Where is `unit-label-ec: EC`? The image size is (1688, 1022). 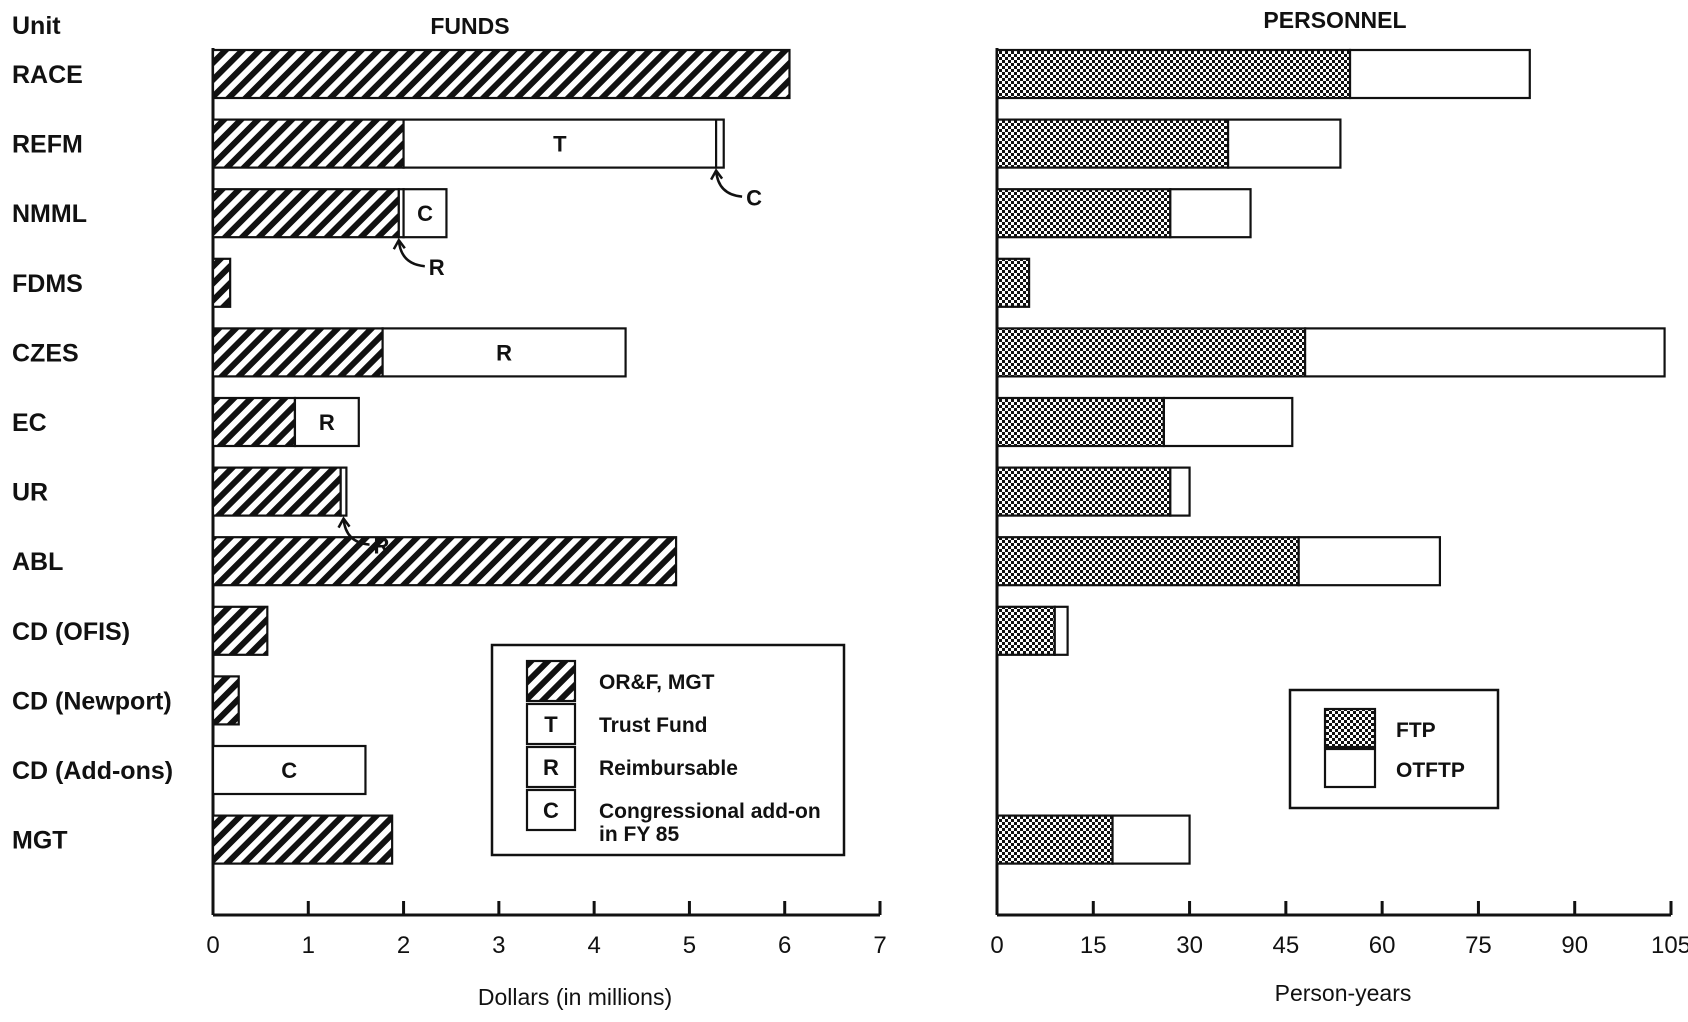
unit-label-ec: EC is located at coordinates (29, 423).